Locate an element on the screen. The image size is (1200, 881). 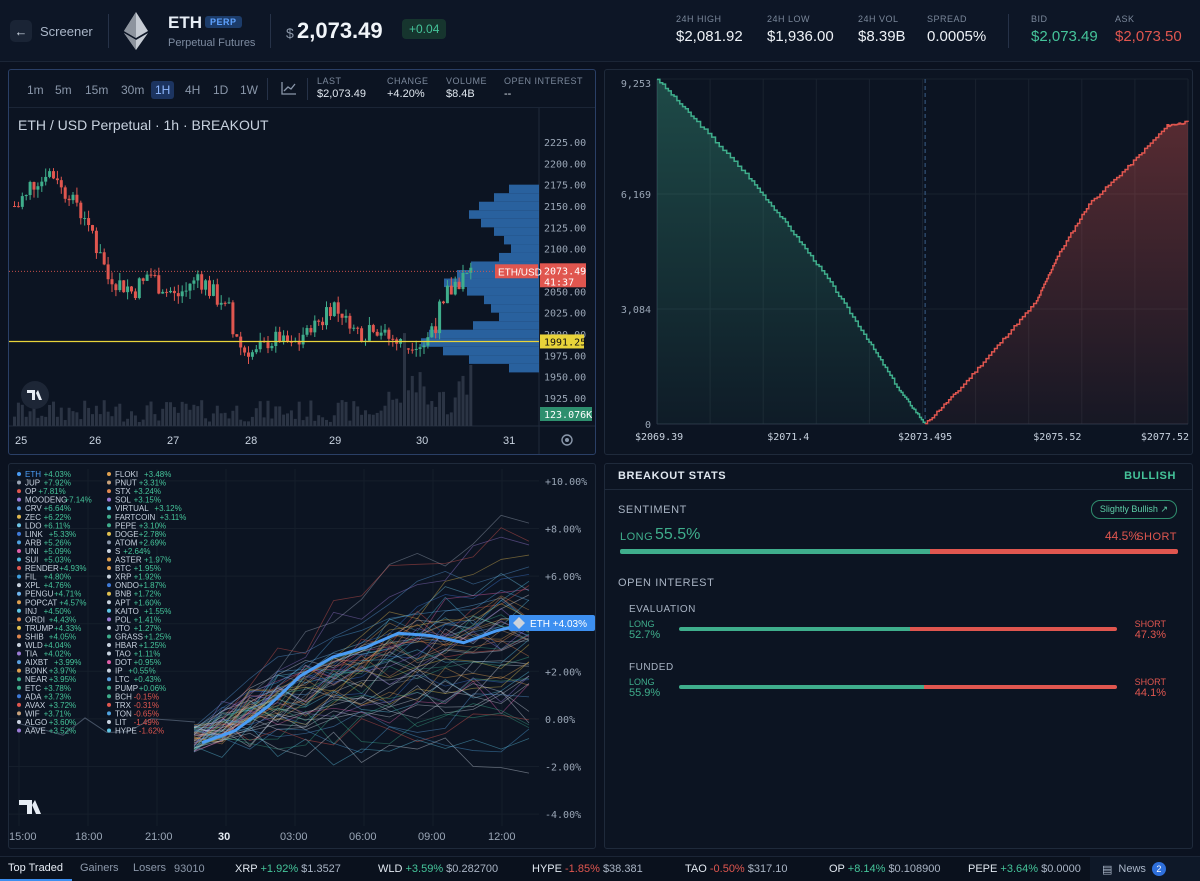
legend-item-eth: ETH +4.03% is located at coordinates (44, 474).